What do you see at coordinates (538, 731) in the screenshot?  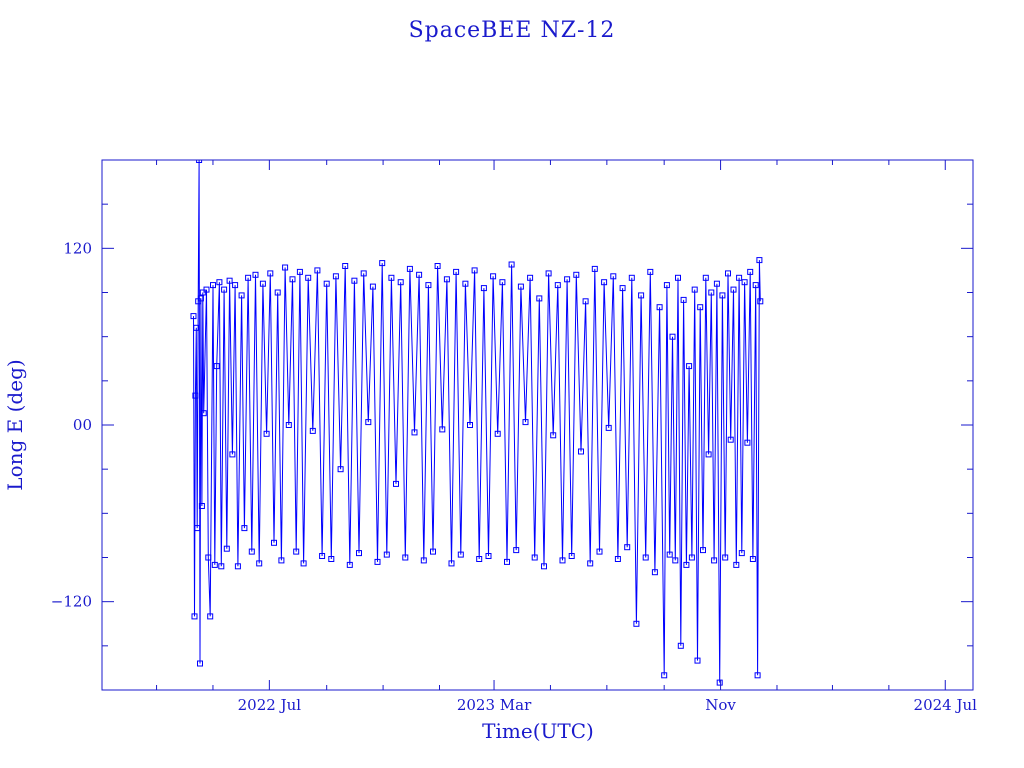 I see `x-axis-label: Time(UTC)` at bounding box center [538, 731].